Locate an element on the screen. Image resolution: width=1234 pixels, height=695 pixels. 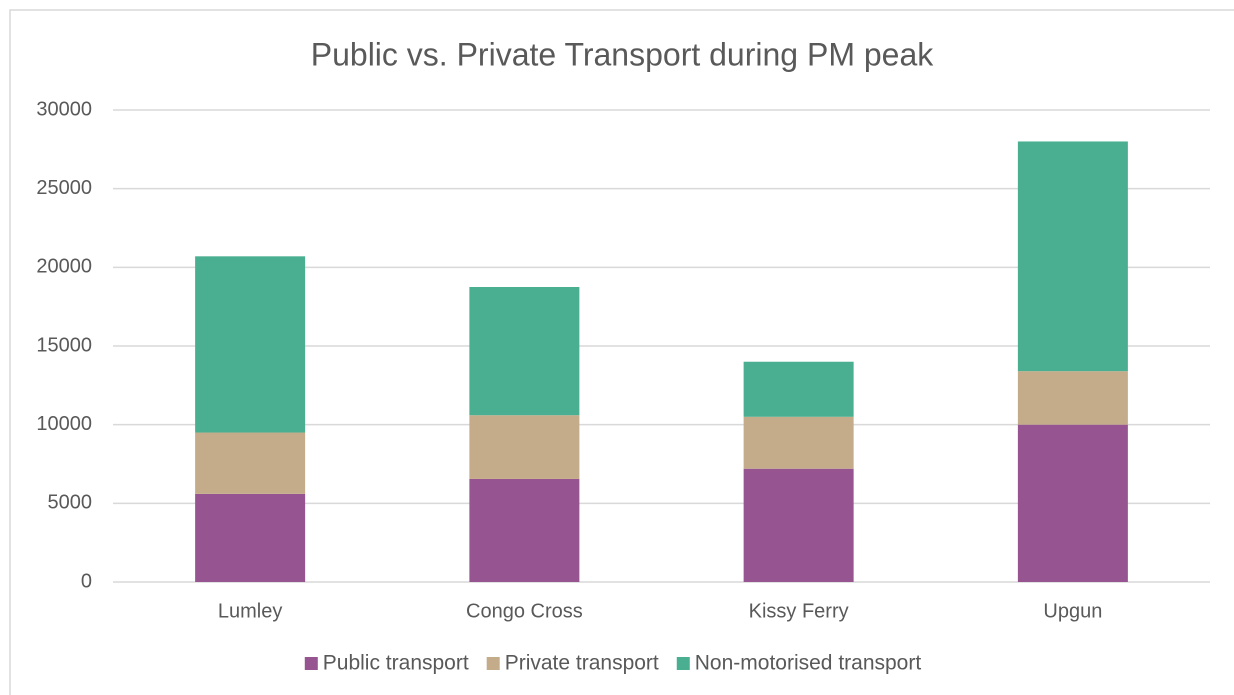
x-tick-label: Congo Cross is located at coordinates (524, 611).